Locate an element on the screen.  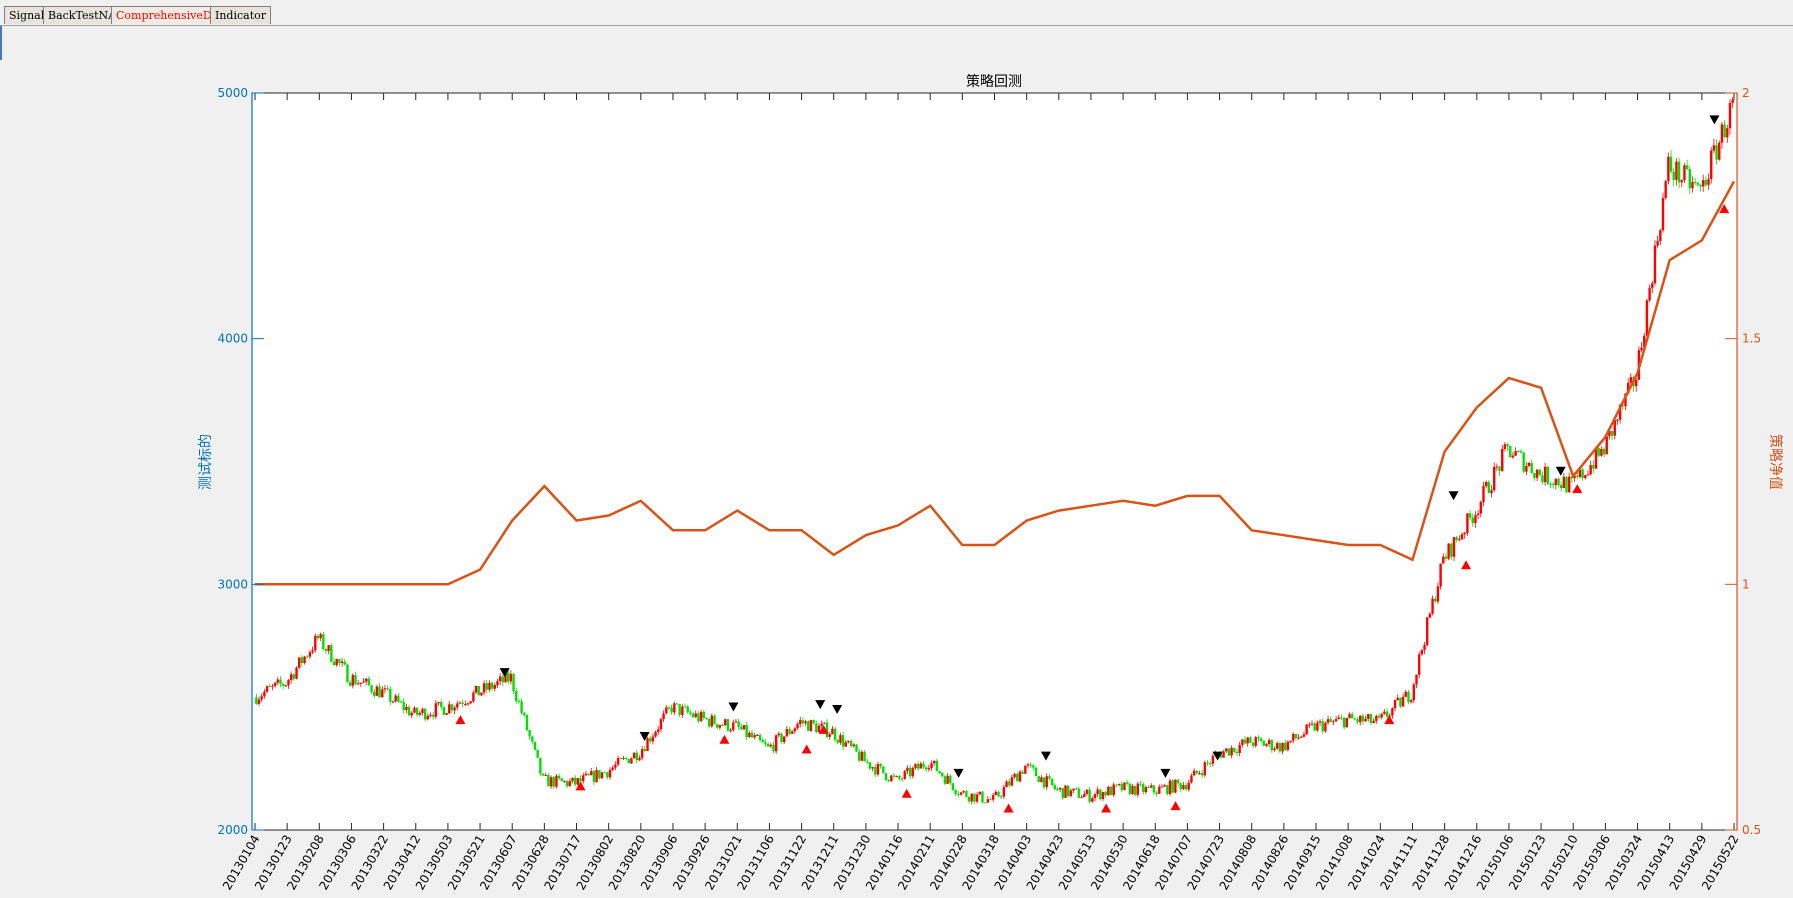
tab-backtestnav: BackTestNAV is located at coordinates (86, 15).